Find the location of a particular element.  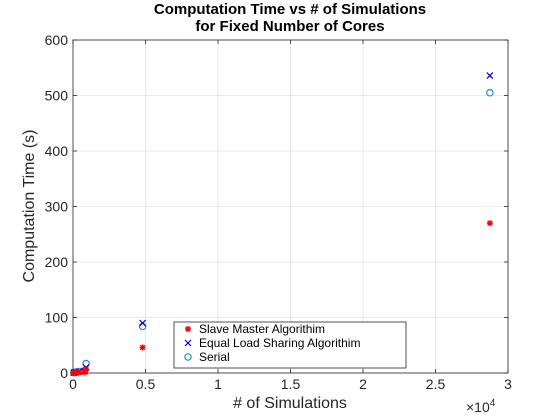

y-tick-label: 0 is located at coordinates (64, 373).